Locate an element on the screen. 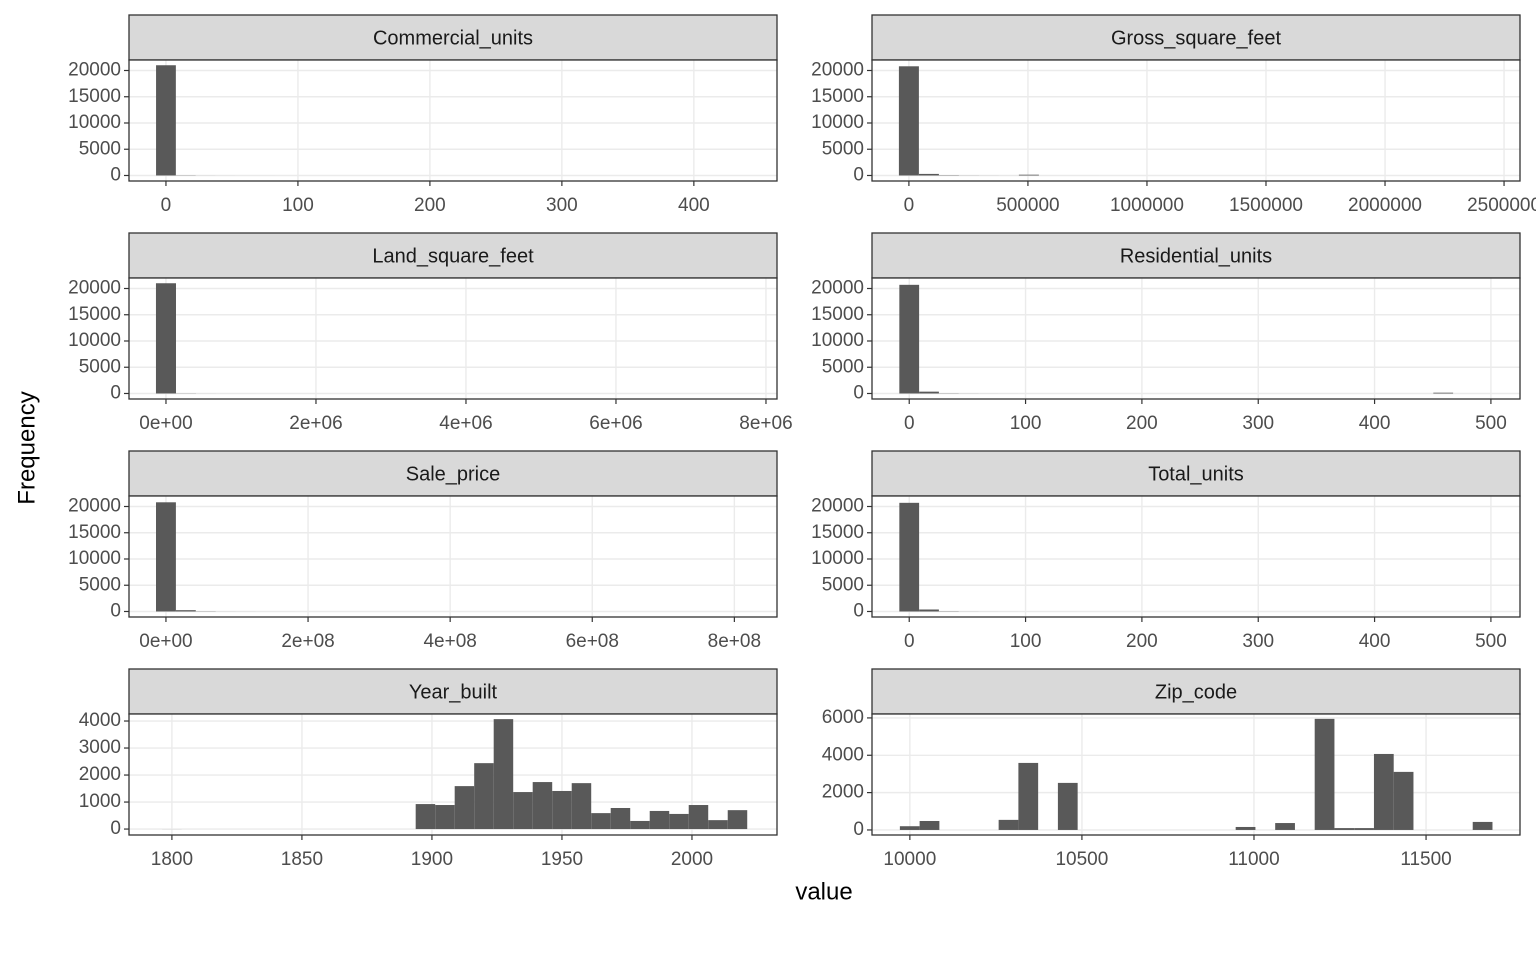 This screenshot has height=960, width=1536. strip-title: Residential_units is located at coordinates (1196, 256).